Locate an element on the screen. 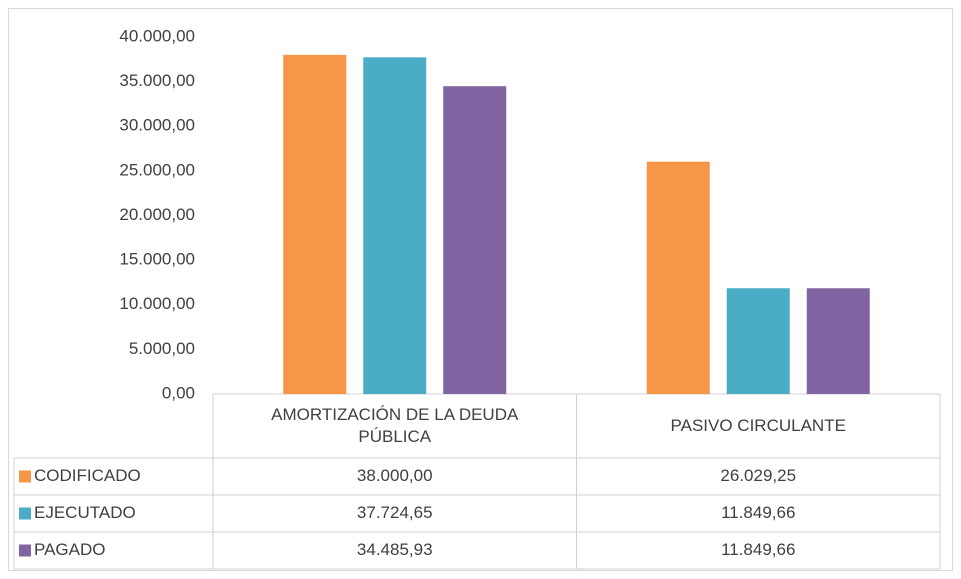 Image resolution: width=961 pixels, height=579 pixels. data-label: 26.029,25 is located at coordinates (758, 475).